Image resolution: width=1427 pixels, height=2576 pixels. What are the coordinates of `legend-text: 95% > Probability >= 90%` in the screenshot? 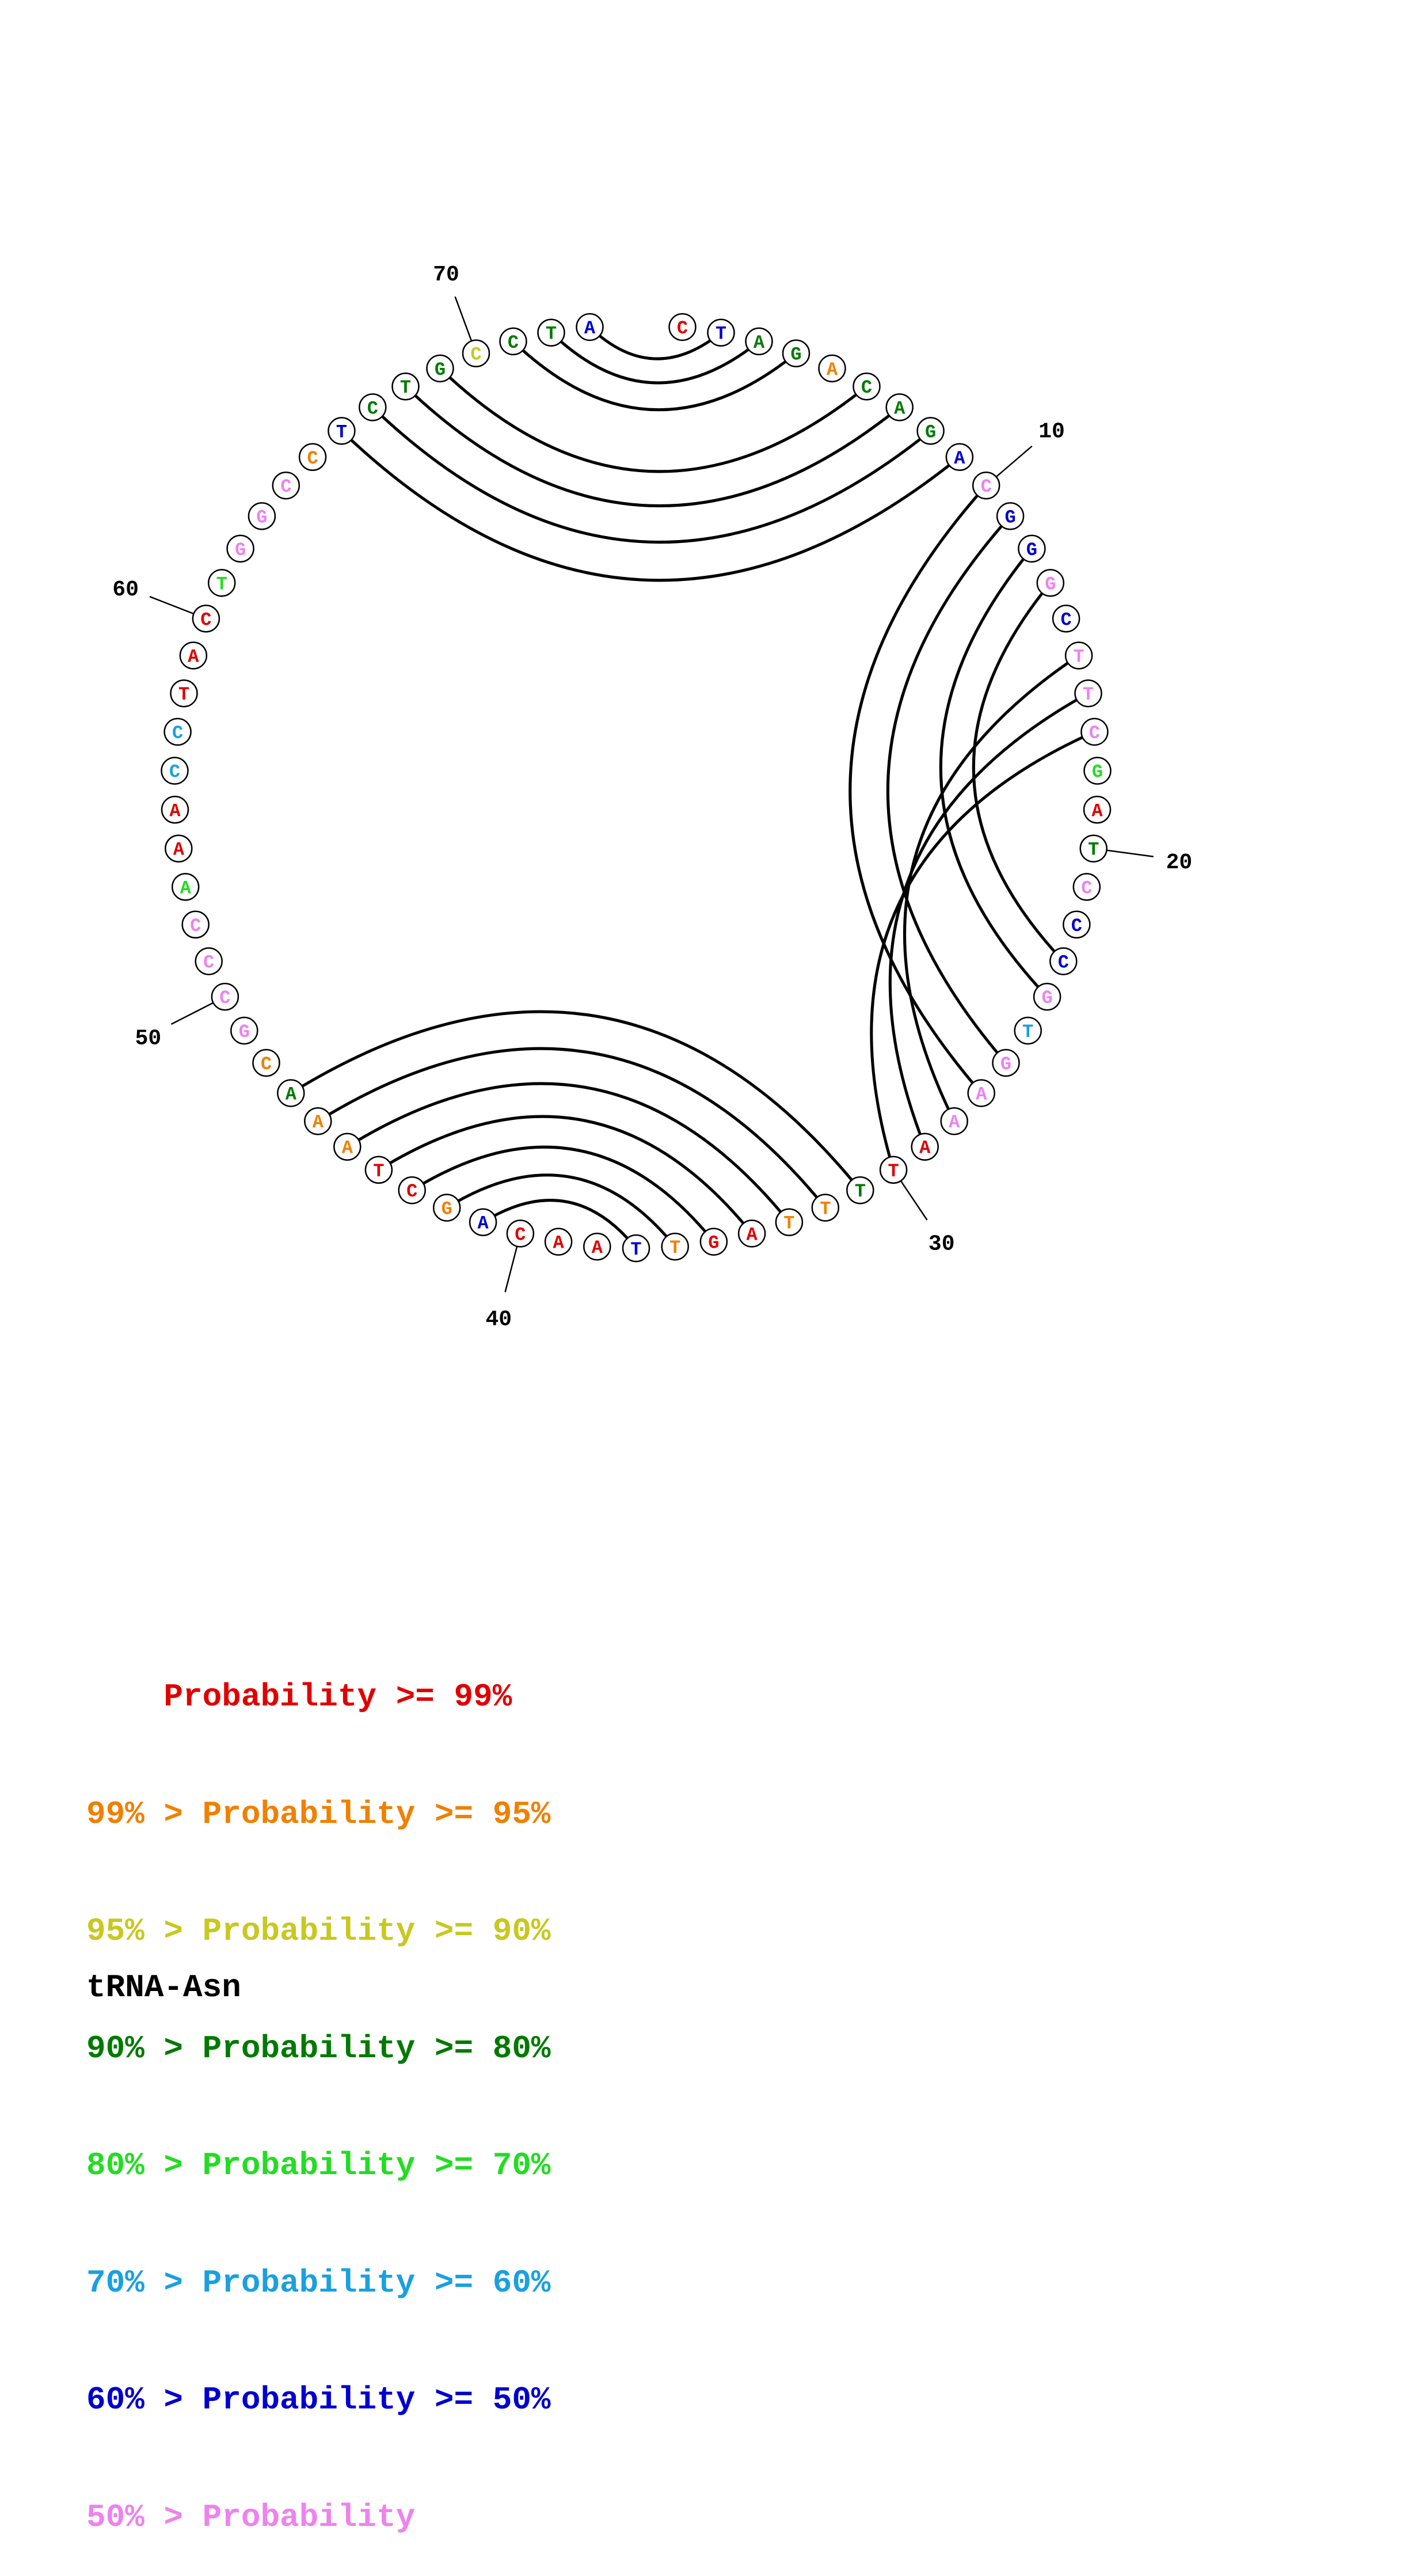 It's located at (318, 1932).